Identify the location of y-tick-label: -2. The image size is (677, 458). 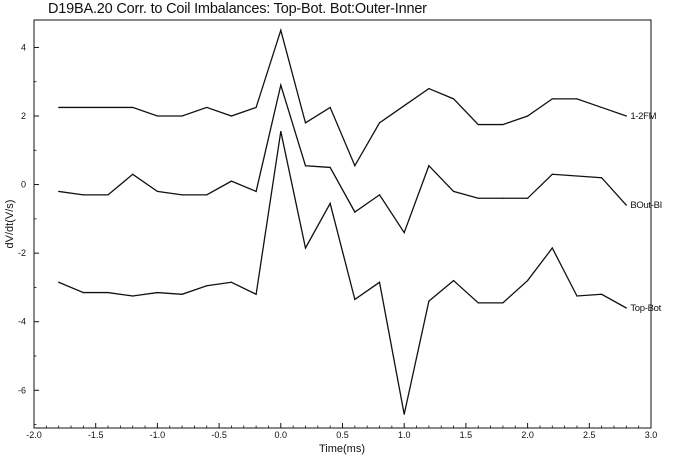
(22, 253).